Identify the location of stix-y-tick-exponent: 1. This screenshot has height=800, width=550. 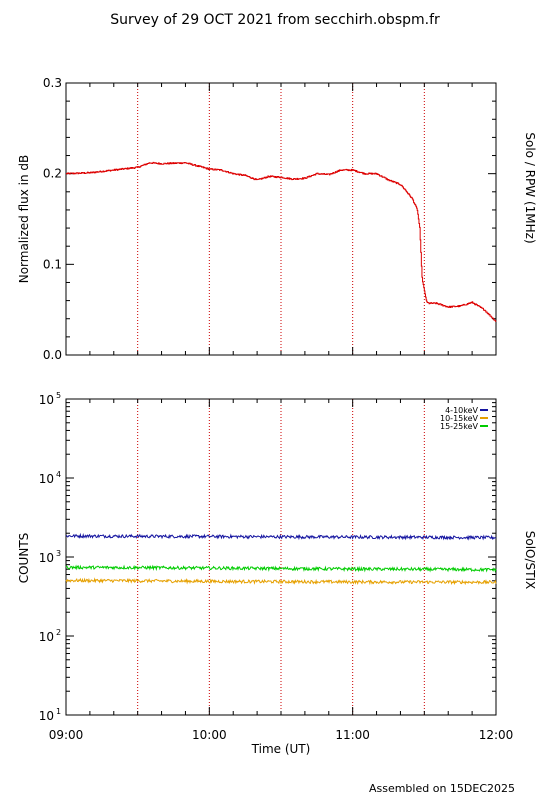
(58, 711).